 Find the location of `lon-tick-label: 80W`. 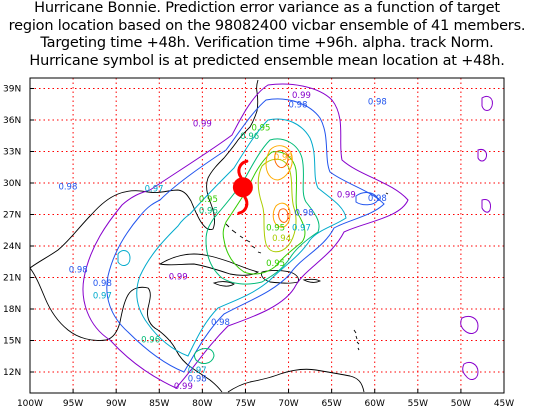

lon-tick-label: 80W is located at coordinates (202, 404).